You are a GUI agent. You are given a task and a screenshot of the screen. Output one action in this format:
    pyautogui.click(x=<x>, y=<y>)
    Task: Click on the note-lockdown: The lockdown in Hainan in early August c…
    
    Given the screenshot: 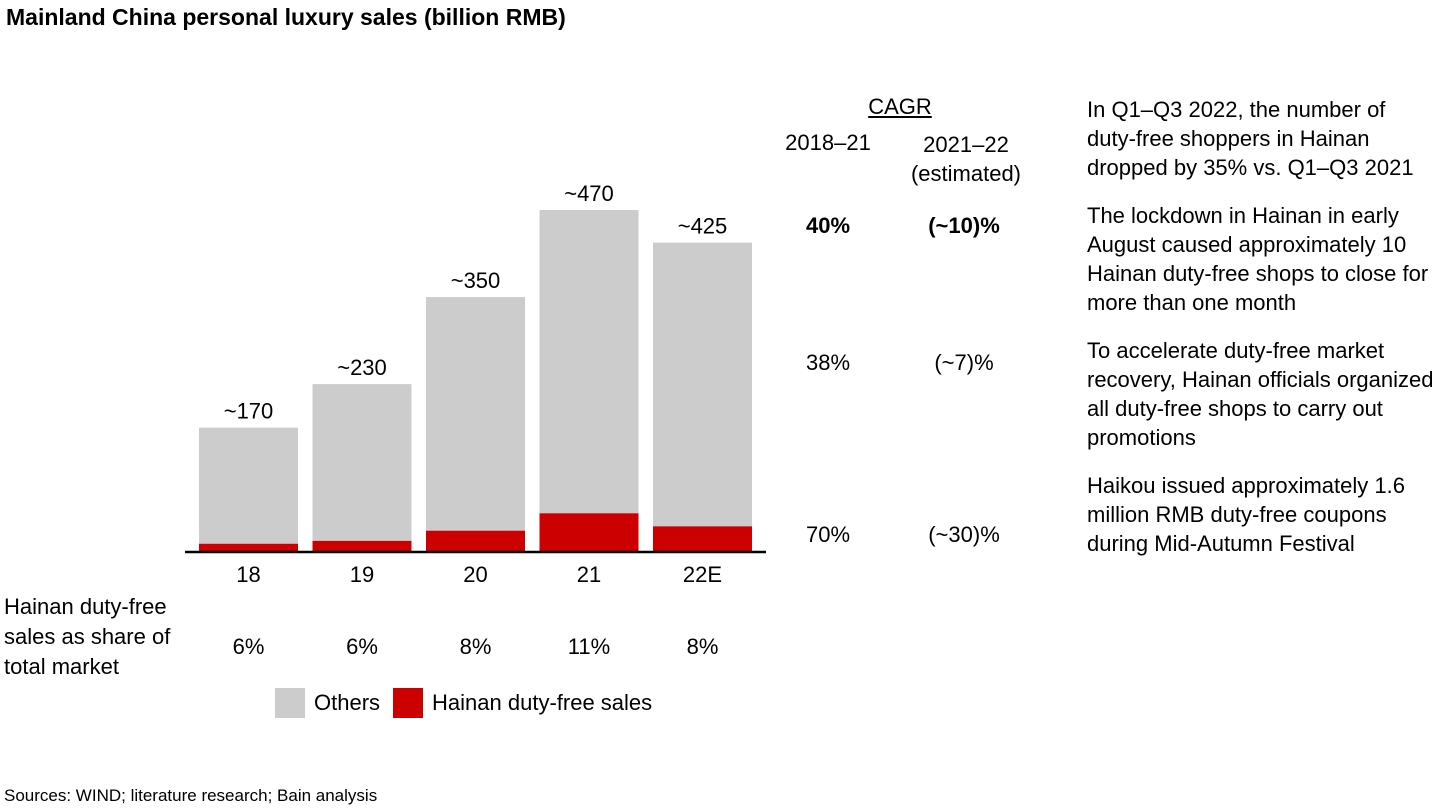 What is the action you would take?
    pyautogui.click(x=1258, y=259)
    